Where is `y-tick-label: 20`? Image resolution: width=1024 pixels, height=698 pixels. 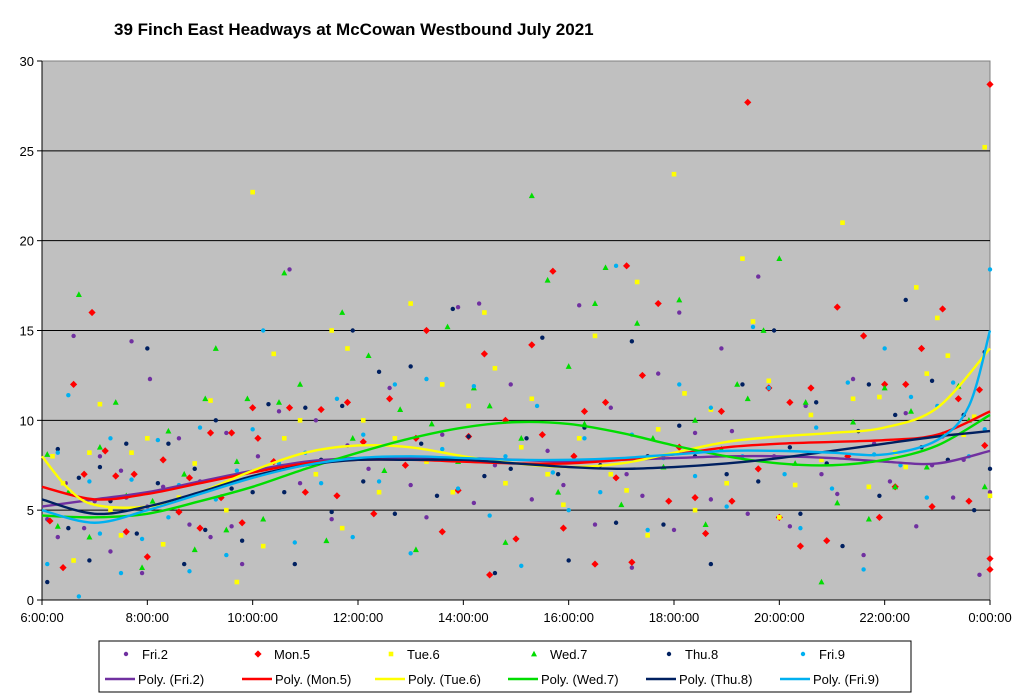 y-tick-label: 20 is located at coordinates (27, 241).